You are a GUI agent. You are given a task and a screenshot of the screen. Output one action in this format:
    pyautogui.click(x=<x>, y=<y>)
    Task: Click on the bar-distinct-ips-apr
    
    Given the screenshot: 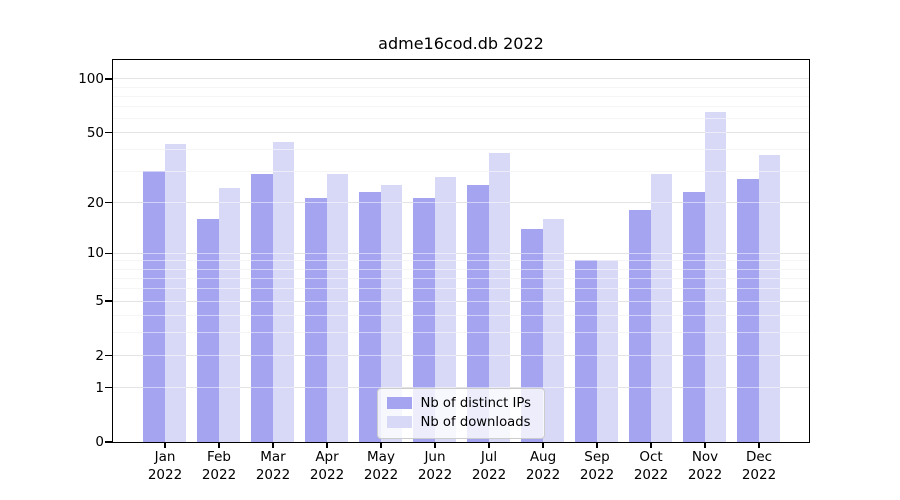 What is the action you would take?
    pyautogui.click(x=316, y=320)
    